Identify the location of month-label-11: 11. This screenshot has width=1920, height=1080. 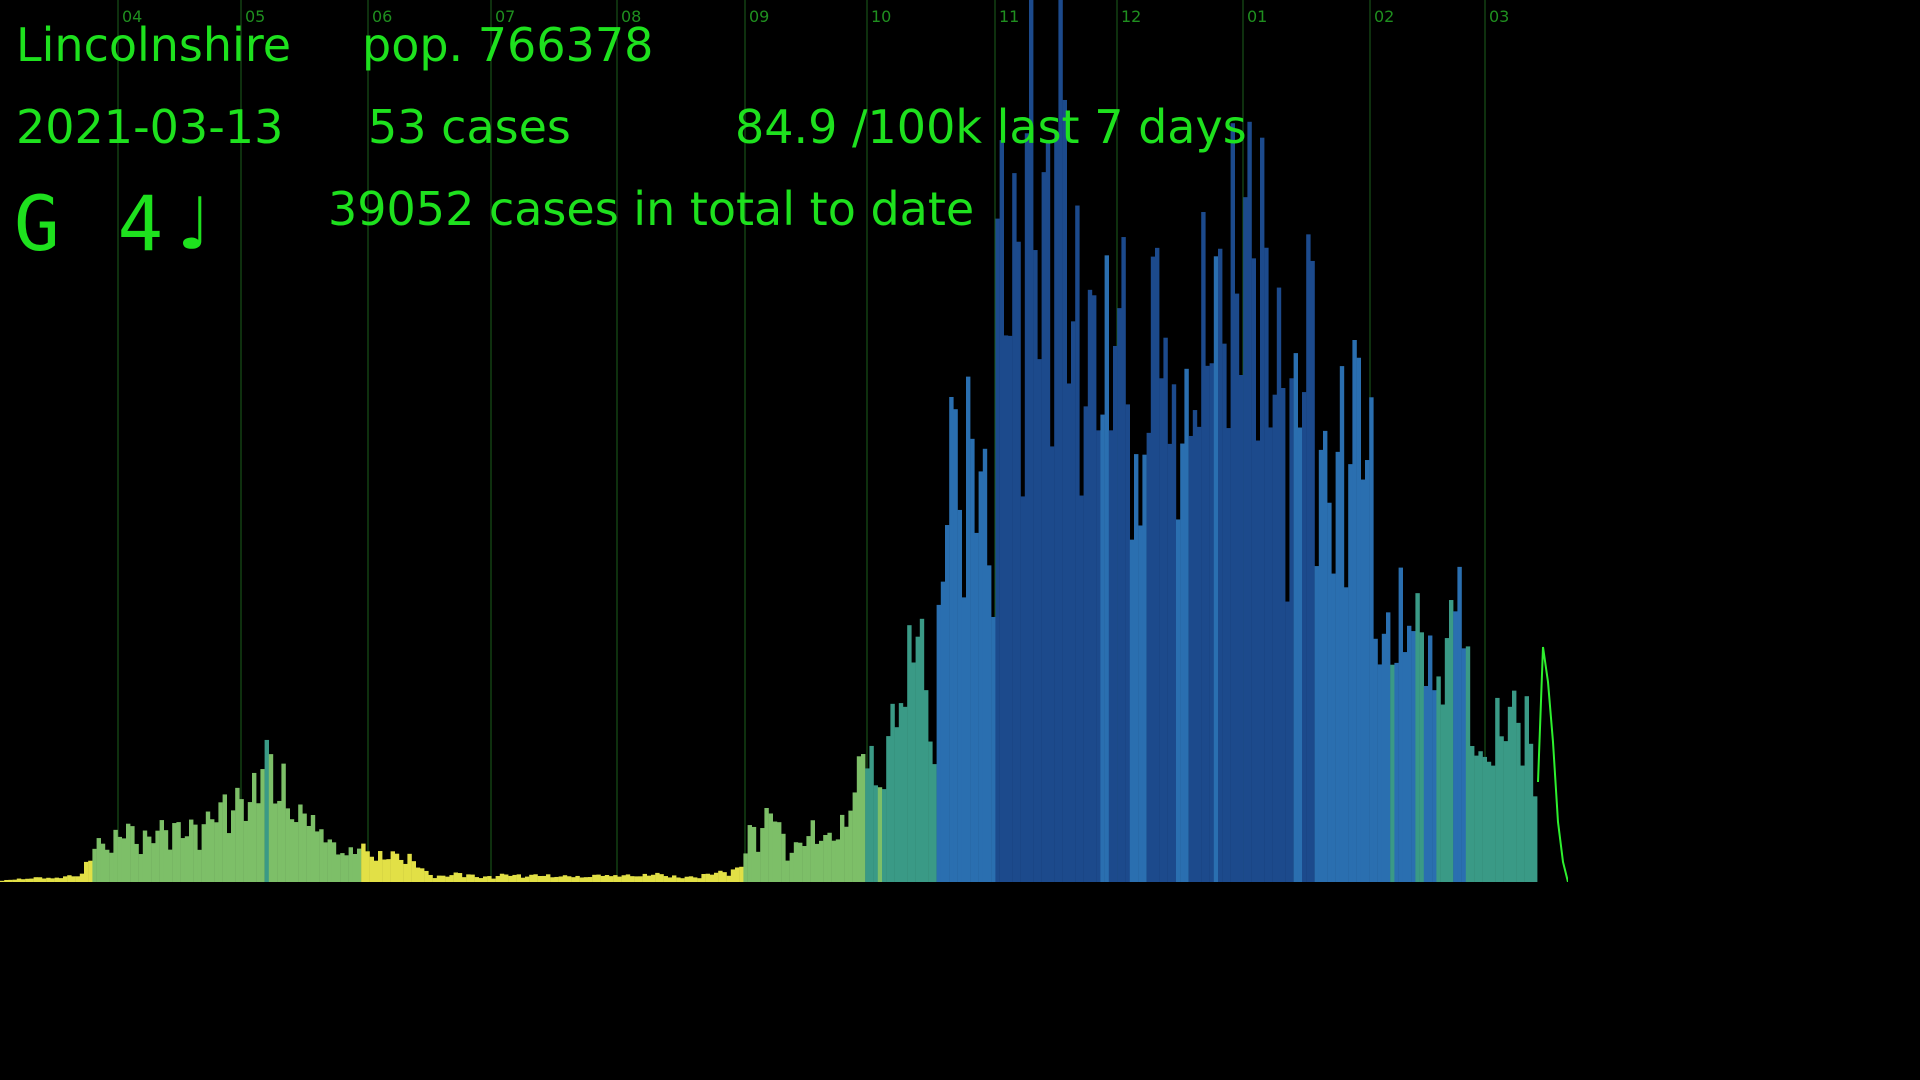
(1009, 16).